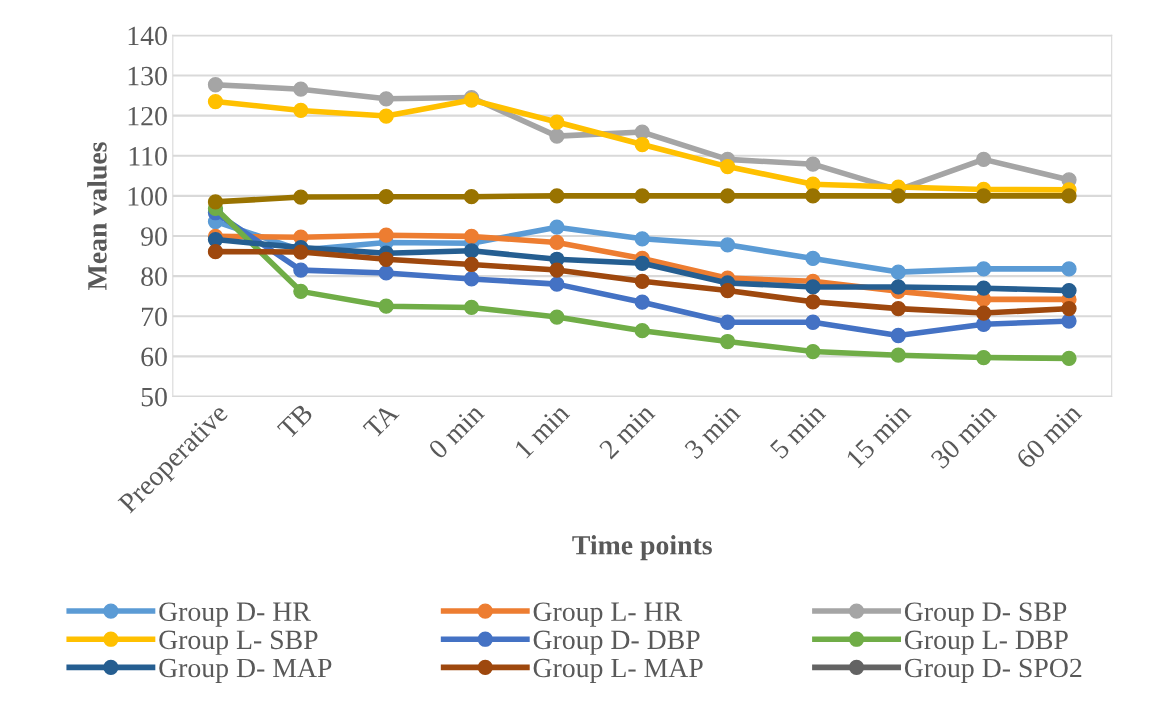  I want to click on x-tick-label: 3 min, so click(712, 431).